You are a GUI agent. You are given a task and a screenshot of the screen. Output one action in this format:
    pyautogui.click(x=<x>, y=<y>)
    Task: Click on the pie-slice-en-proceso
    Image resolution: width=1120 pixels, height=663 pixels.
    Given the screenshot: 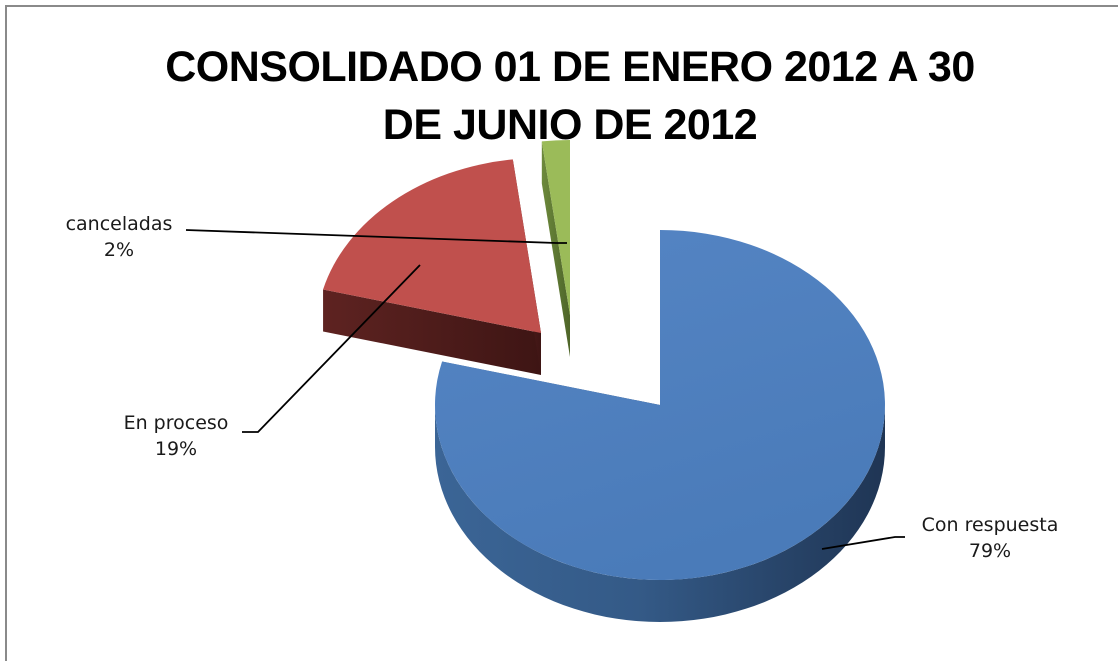 What is the action you would take?
    pyautogui.click(x=432, y=267)
    